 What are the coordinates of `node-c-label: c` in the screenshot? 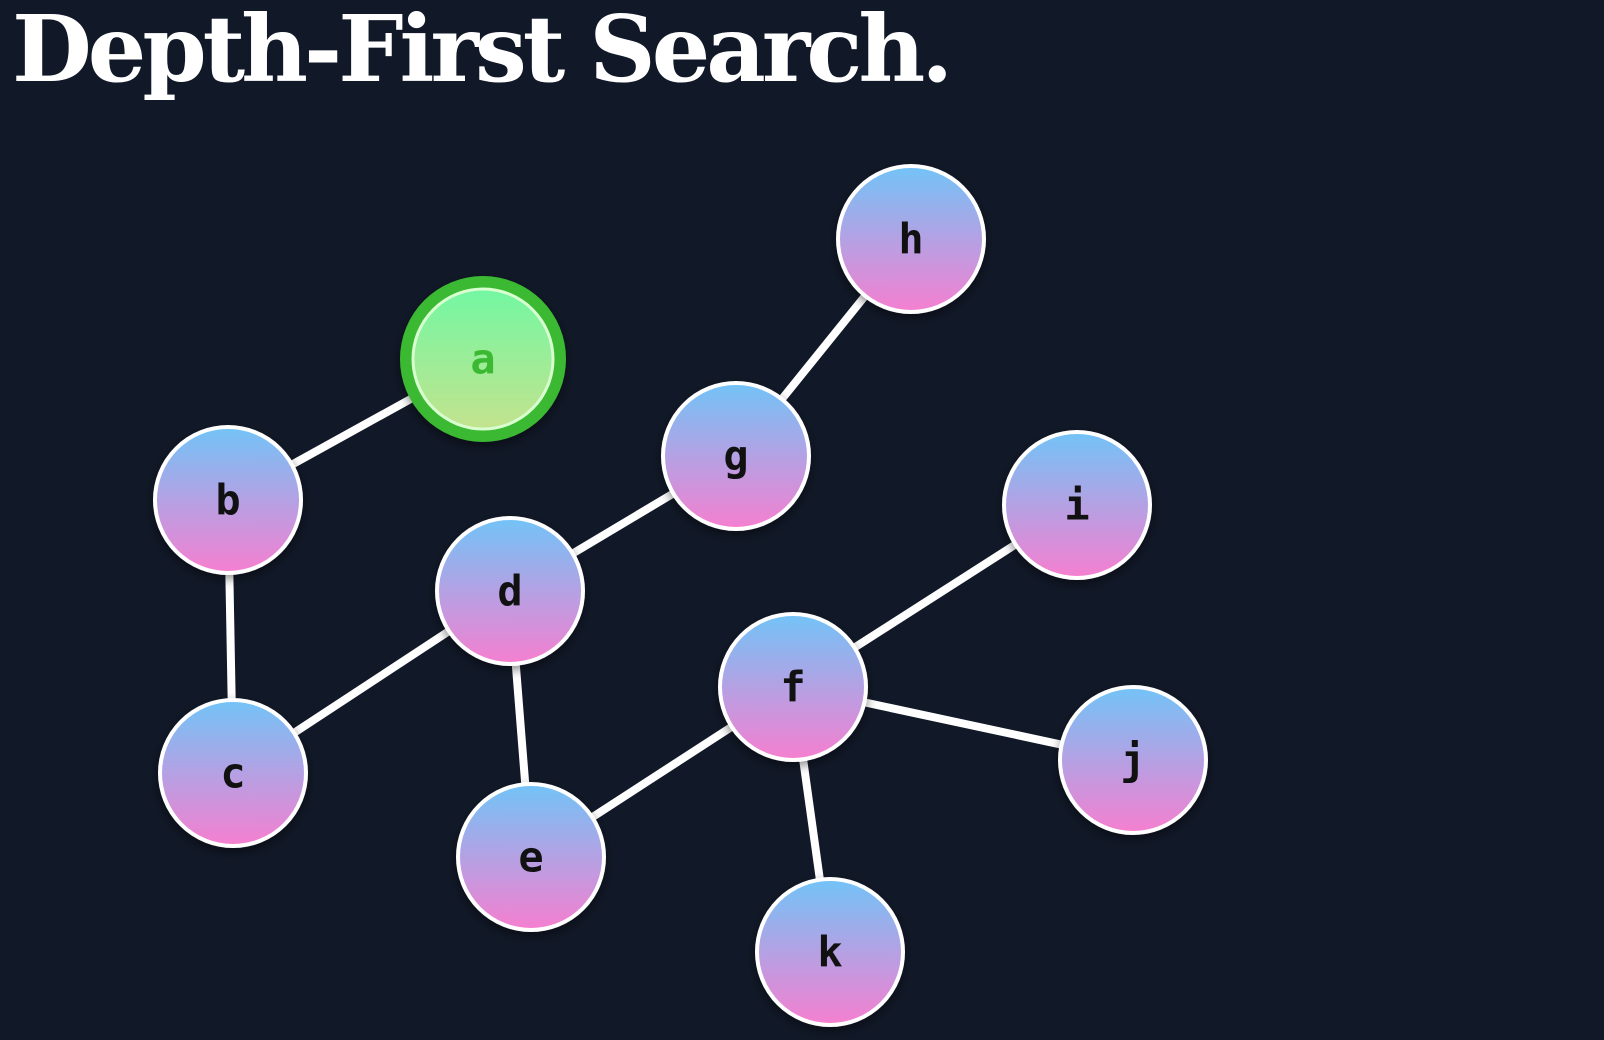 It's located at (232, 773).